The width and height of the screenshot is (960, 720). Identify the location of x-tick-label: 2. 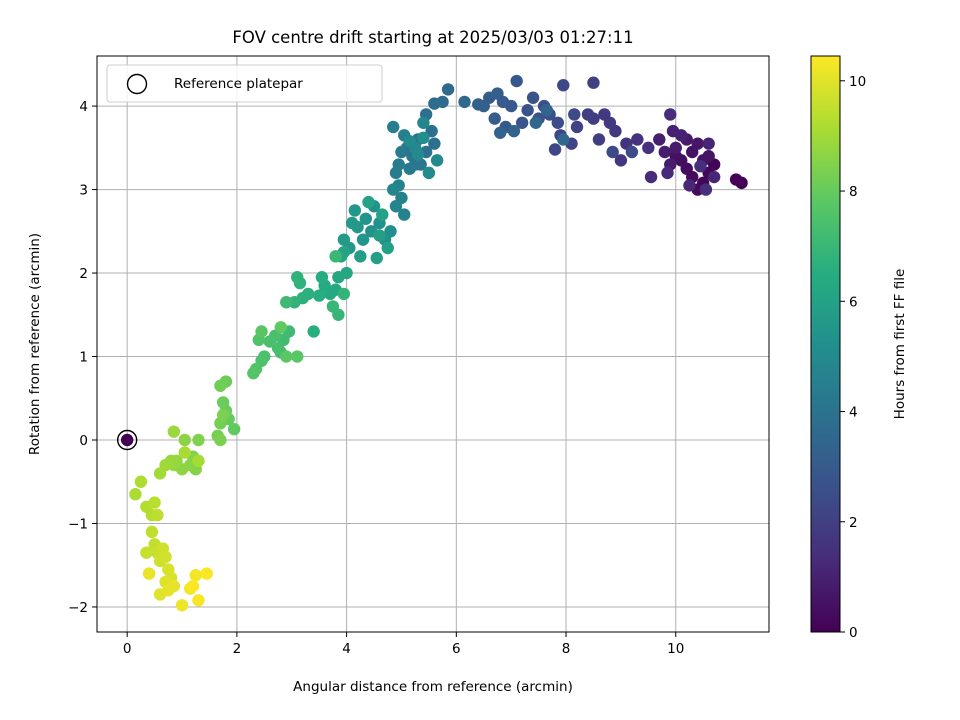
(237, 649).